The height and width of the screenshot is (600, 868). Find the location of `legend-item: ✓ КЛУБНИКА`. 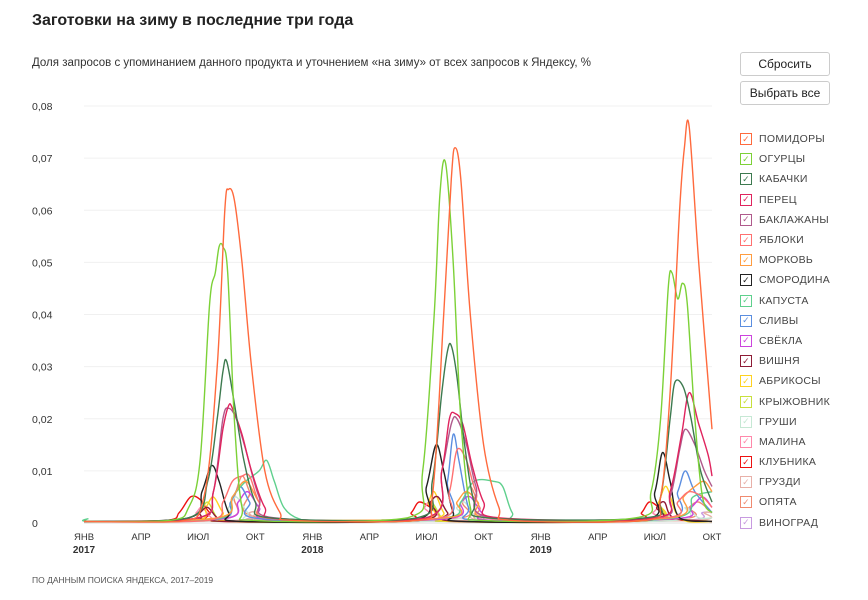

legend-item: ✓ КЛУБНИКА is located at coordinates (785, 462).